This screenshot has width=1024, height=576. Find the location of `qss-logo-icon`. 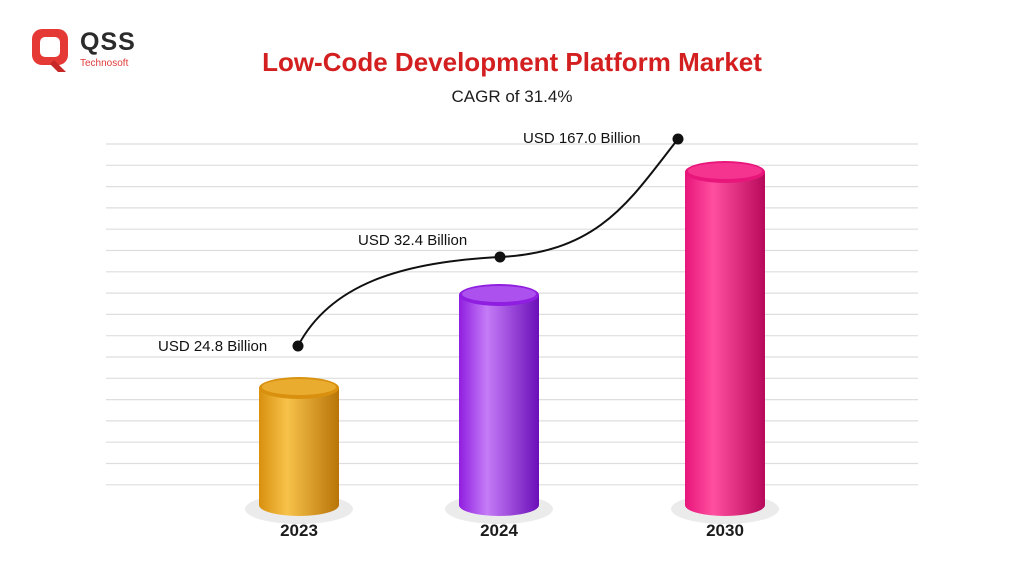

qss-logo-icon is located at coordinates (50, 50).